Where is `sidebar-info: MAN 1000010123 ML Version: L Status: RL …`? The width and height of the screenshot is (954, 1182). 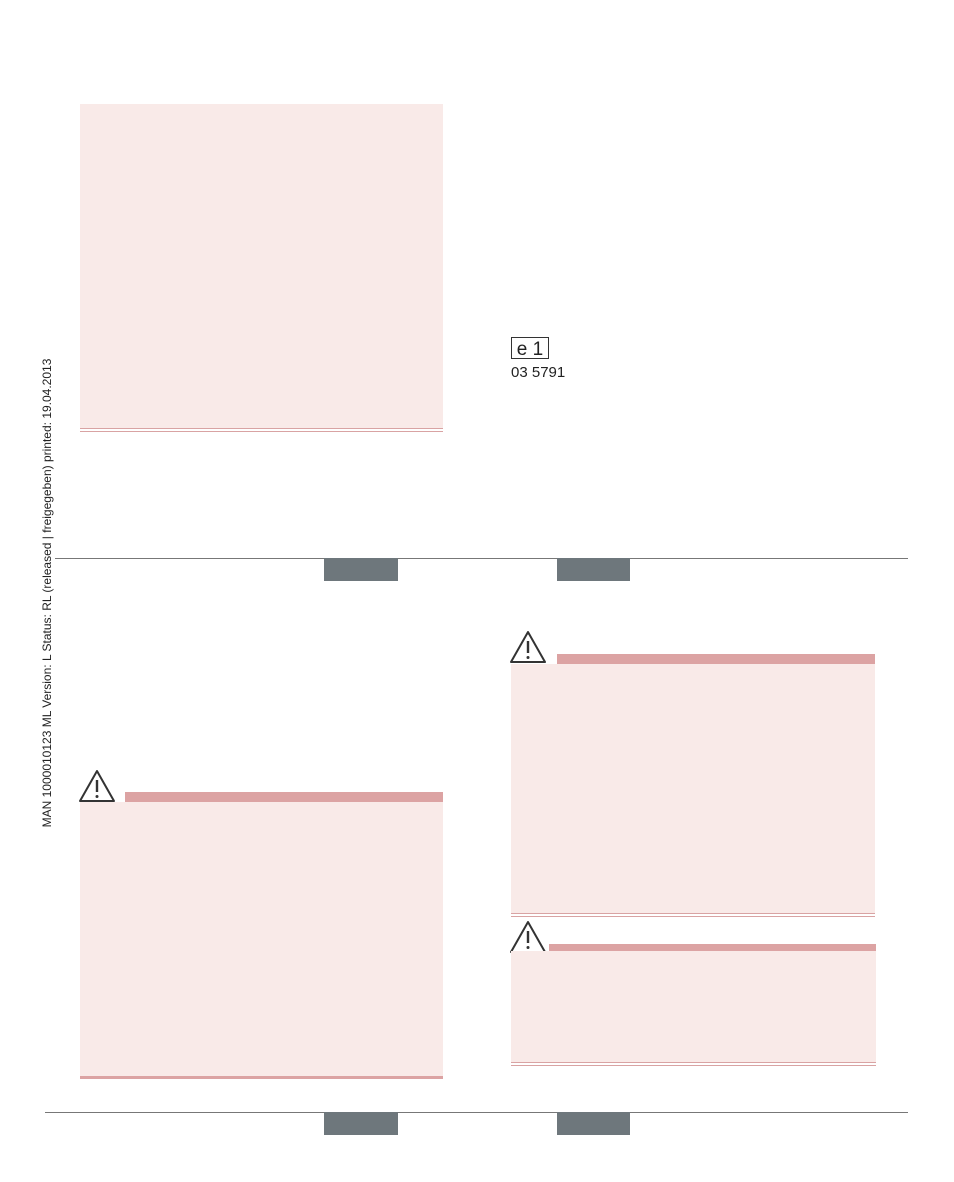 sidebar-info: MAN 1000010123 ML Version: L Status: RL … is located at coordinates (47, 592).